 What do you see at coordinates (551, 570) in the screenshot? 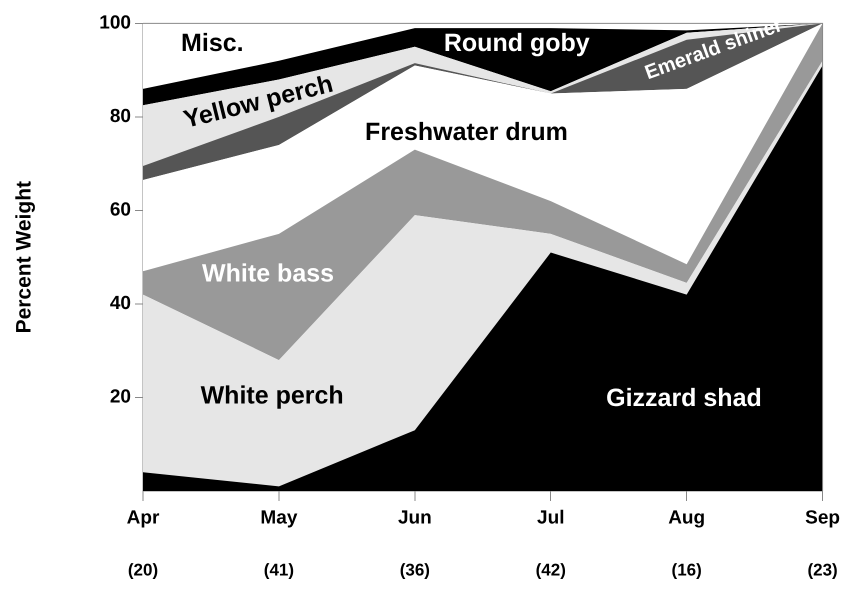
I see `text: (42)` at bounding box center [551, 570].